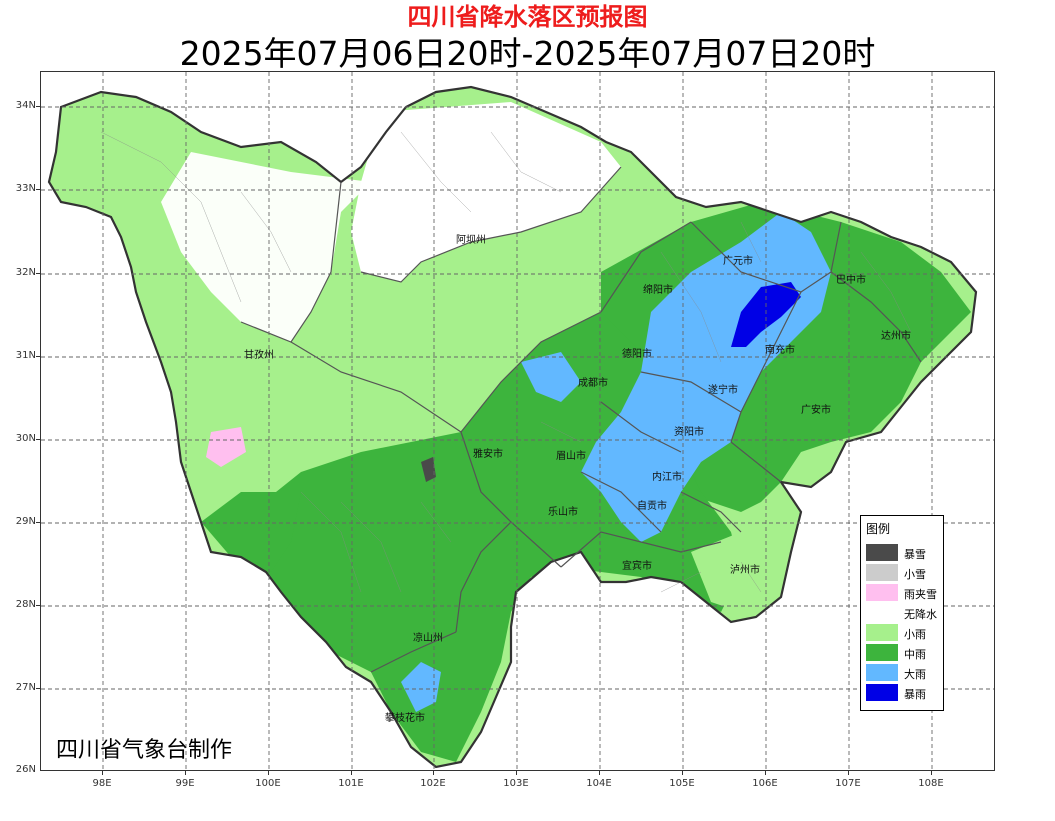 The width and height of the screenshot is (1055, 821). What do you see at coordinates (25, 769) in the screenshot?
I see `lat-tick-label: 26N` at bounding box center [25, 769].